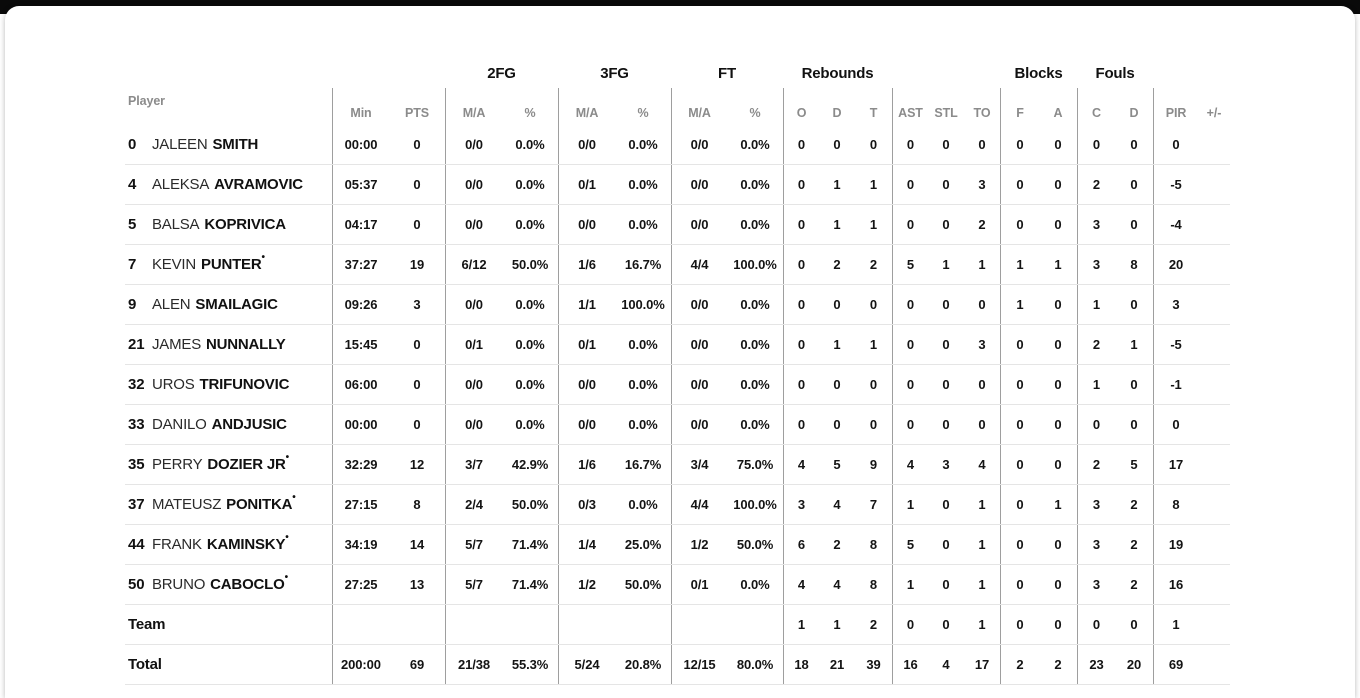 This screenshot has height=698, width=1360. Describe the element at coordinates (982, 304) in the screenshot. I see `cell-to: 0` at that location.